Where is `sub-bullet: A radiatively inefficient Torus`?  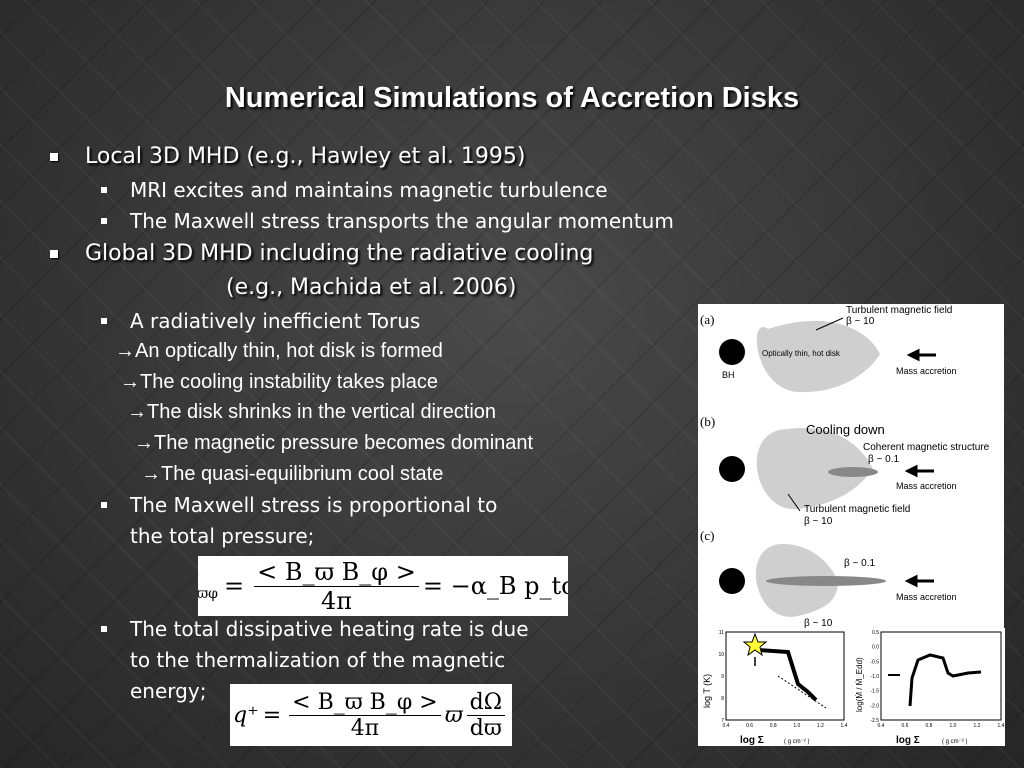
sub-bullet: A radiatively inefficient Torus is located at coordinates (275, 321).